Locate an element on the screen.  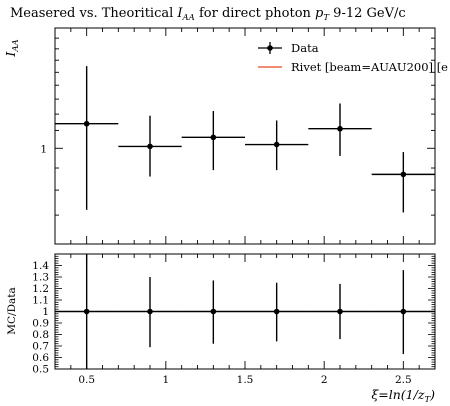
ratio-y-tick-label: 1.4 is located at coordinates (40, 266).